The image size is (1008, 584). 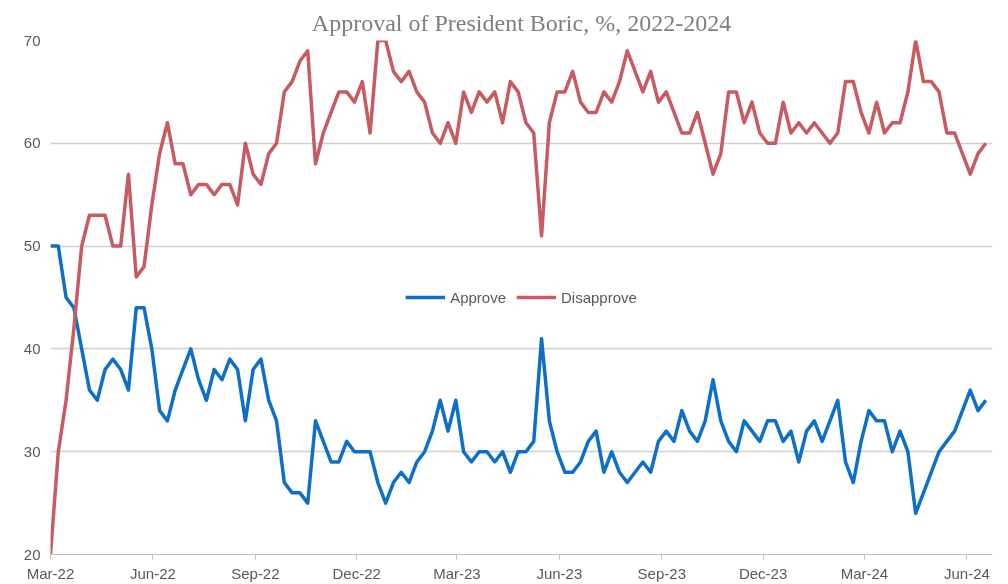 I want to click on y-tick-label: 20, so click(x=32, y=554).